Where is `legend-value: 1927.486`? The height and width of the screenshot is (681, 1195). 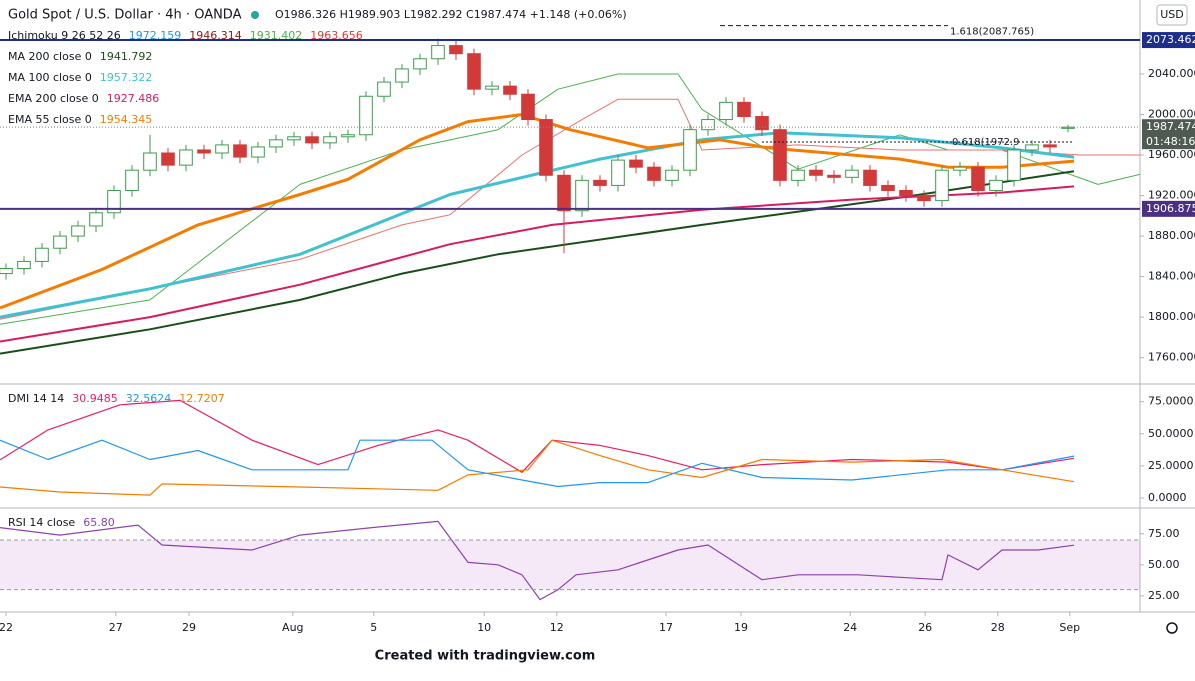 legend-value: 1927.486 is located at coordinates (133, 98).